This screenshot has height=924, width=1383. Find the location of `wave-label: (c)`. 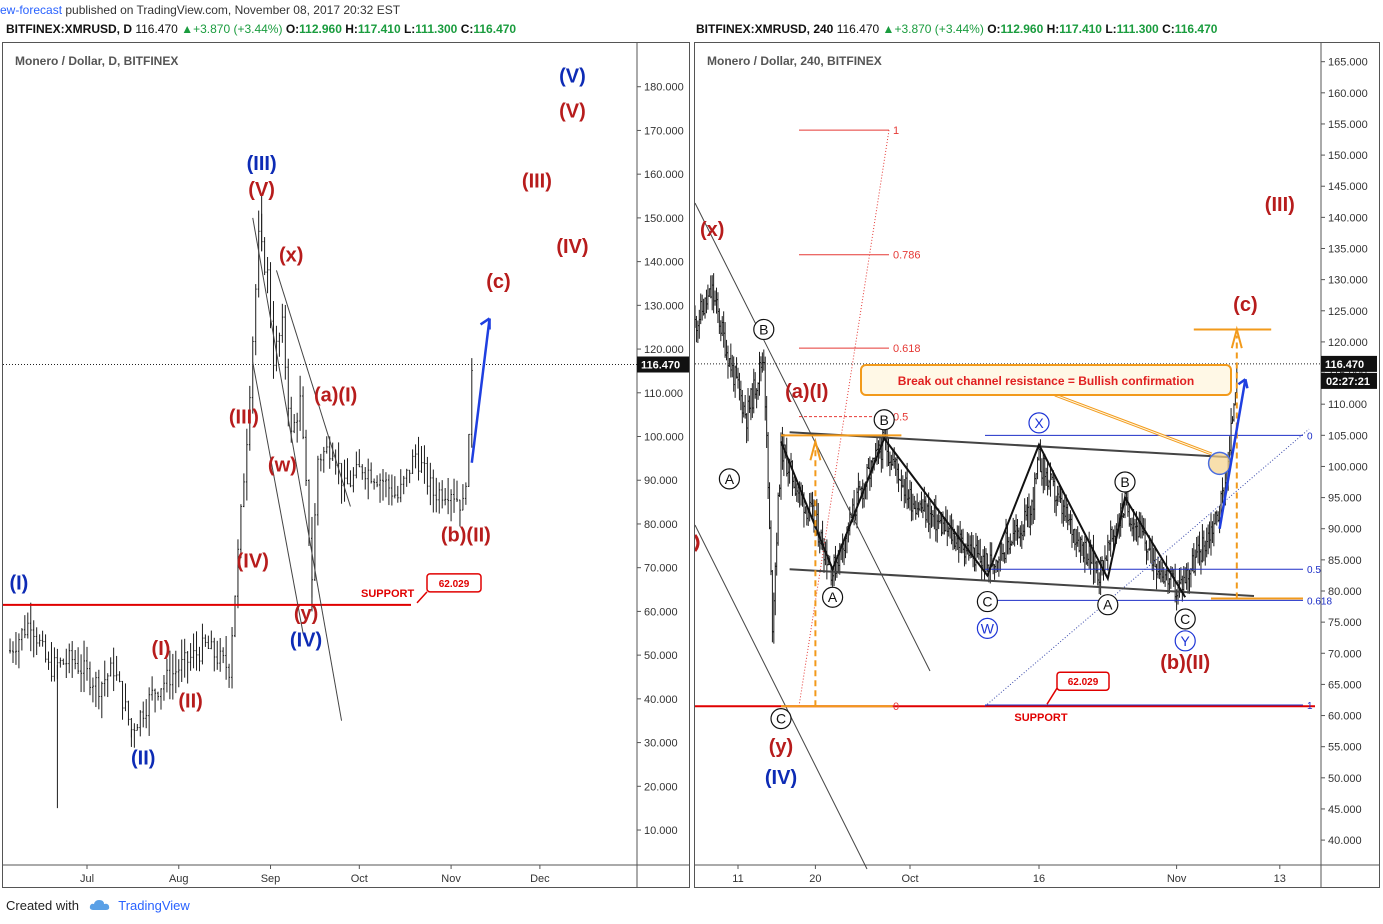

wave-label: (c) is located at coordinates (498, 282).